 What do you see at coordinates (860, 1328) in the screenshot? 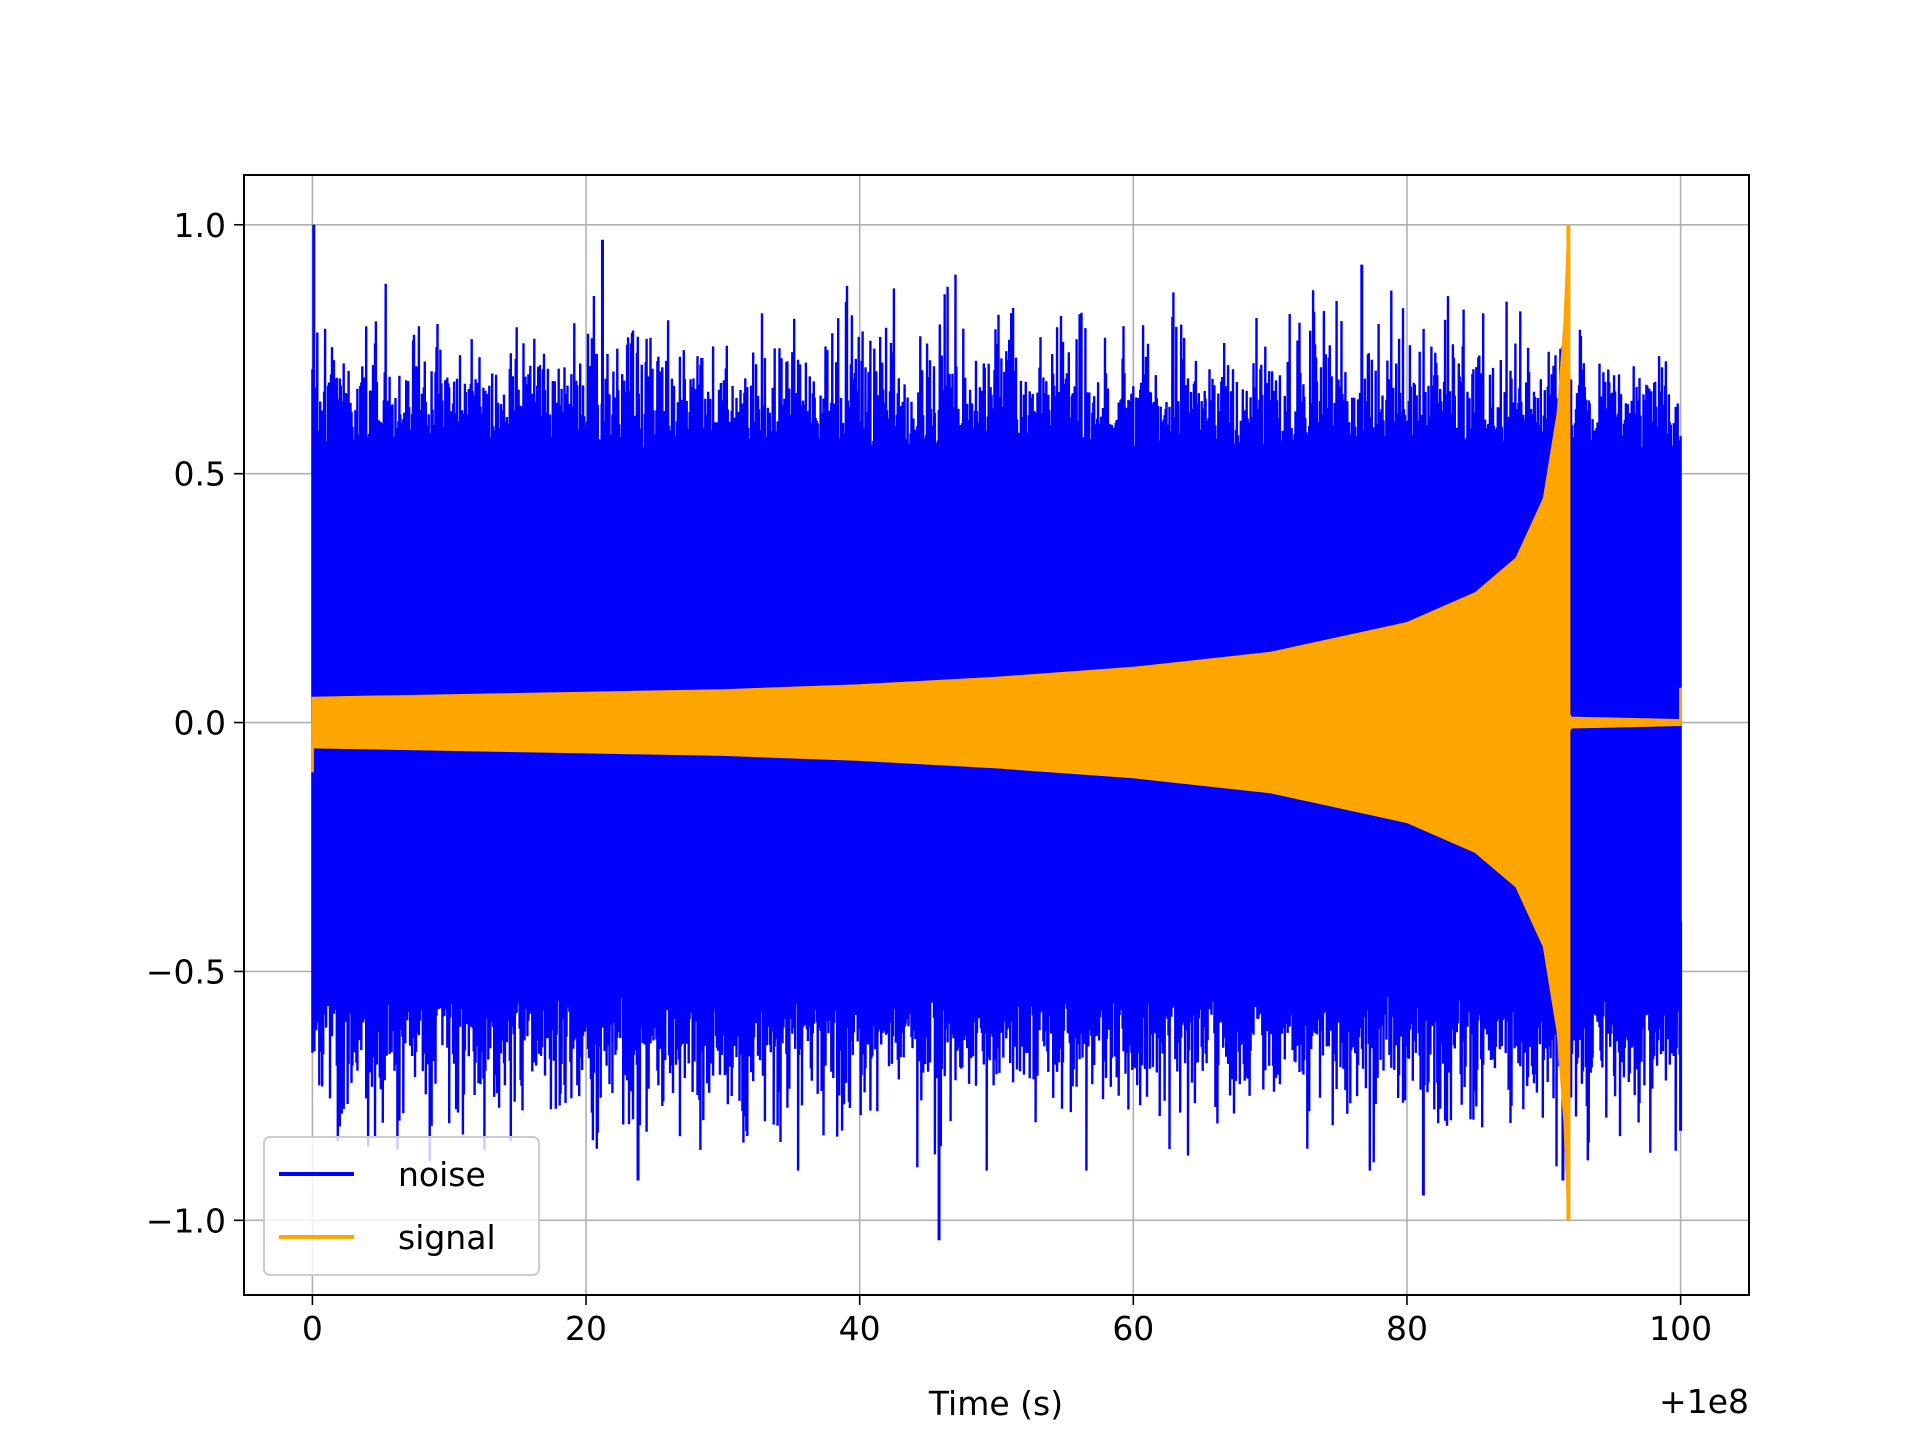
I see `x-tick-label: 40` at bounding box center [860, 1328].